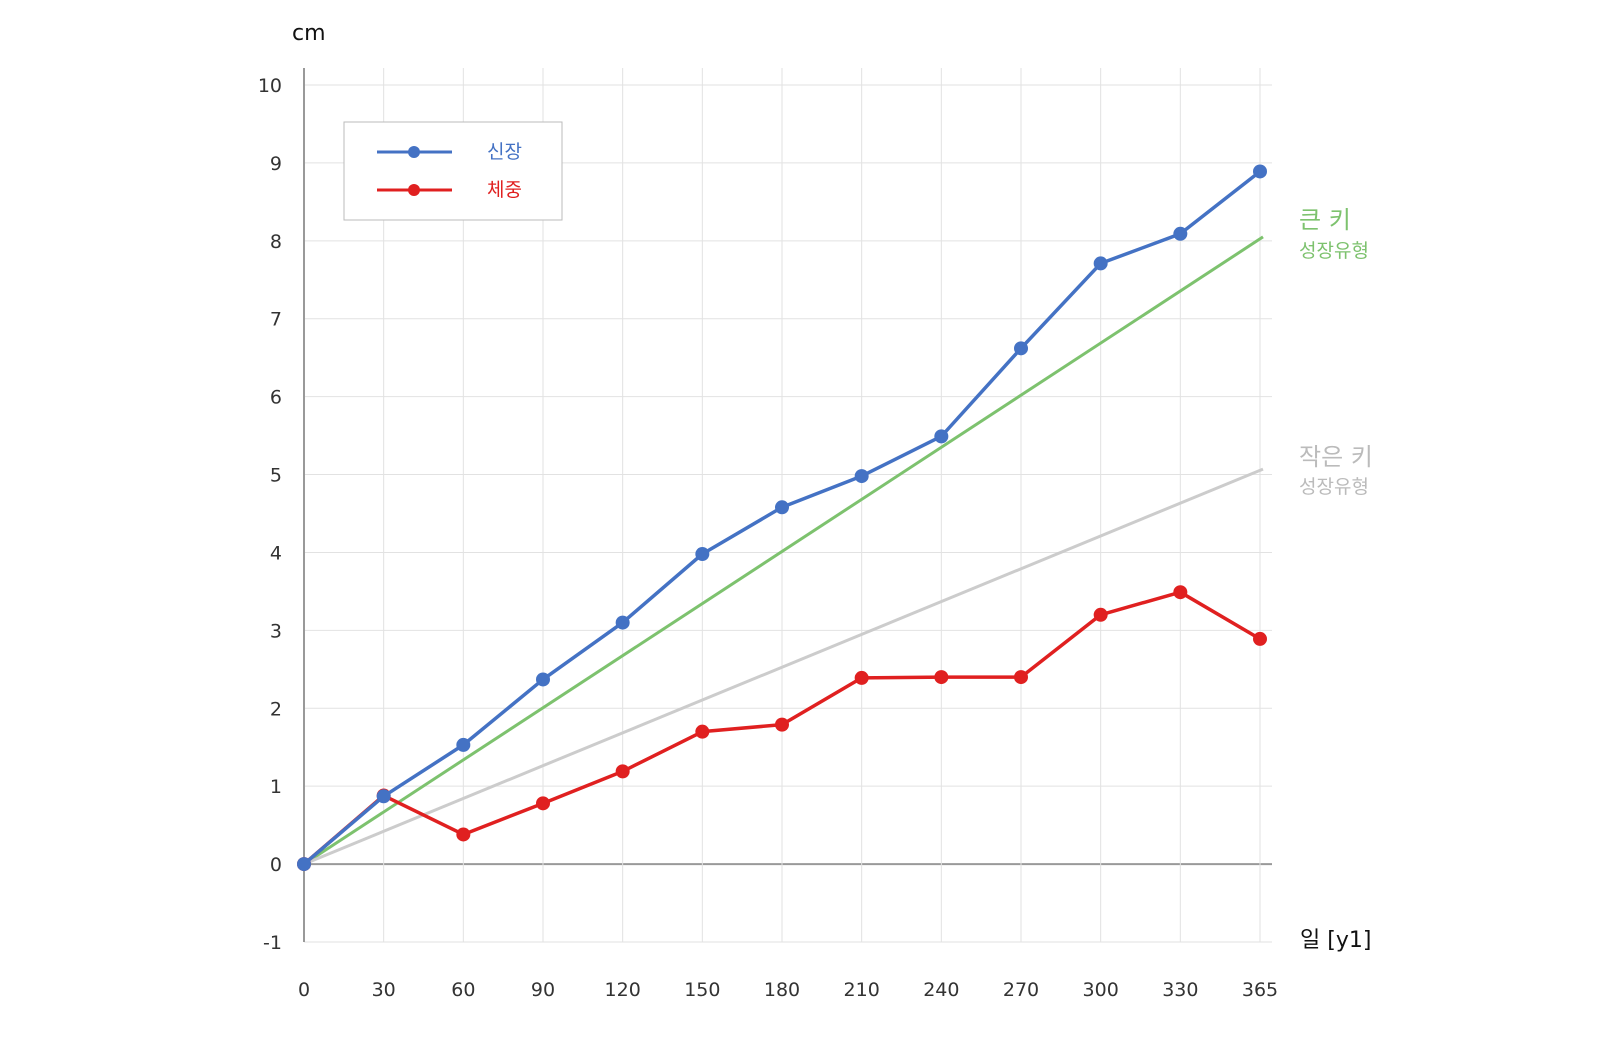  What do you see at coordinates (1336, 457) in the screenshot?
I see `short-type-label: 작은 키` at bounding box center [1336, 457].